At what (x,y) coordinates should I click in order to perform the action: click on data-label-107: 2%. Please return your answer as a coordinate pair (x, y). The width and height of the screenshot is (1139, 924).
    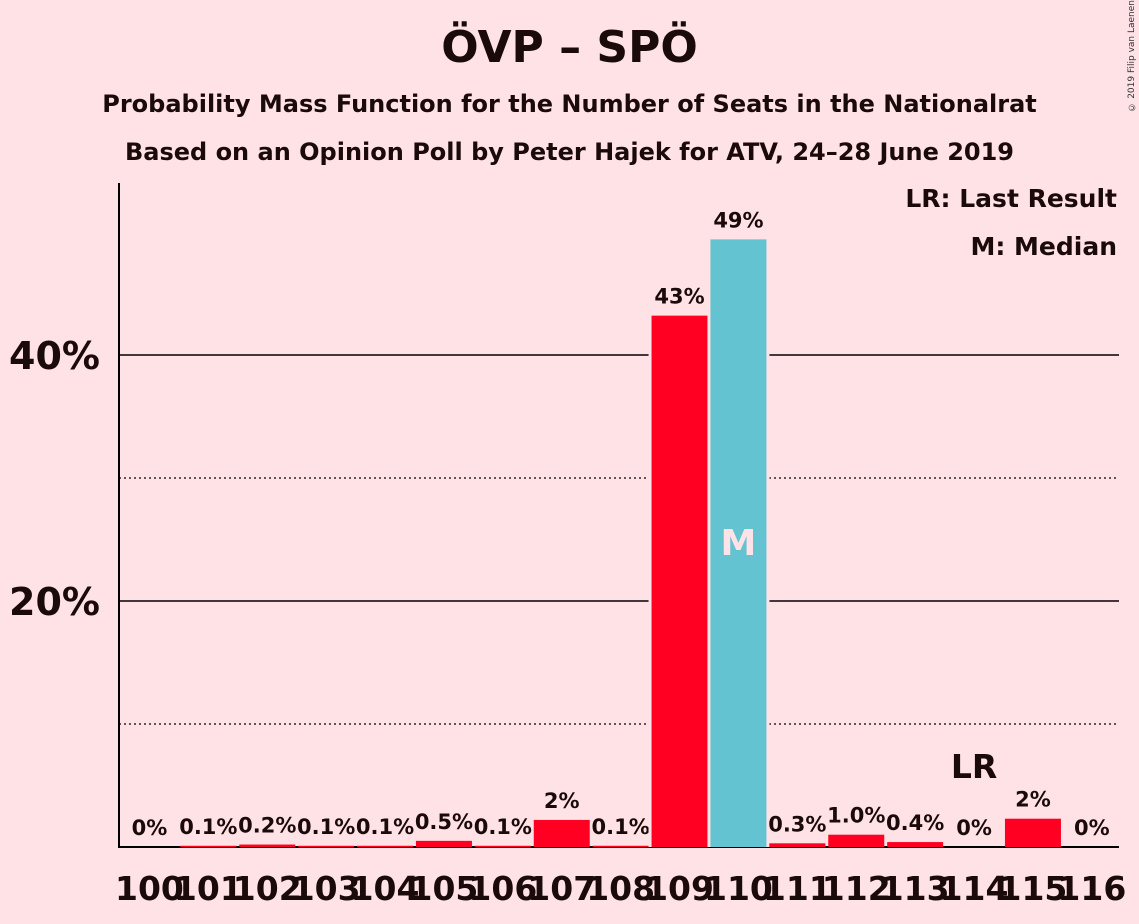
    Looking at the image, I should click on (562, 801).